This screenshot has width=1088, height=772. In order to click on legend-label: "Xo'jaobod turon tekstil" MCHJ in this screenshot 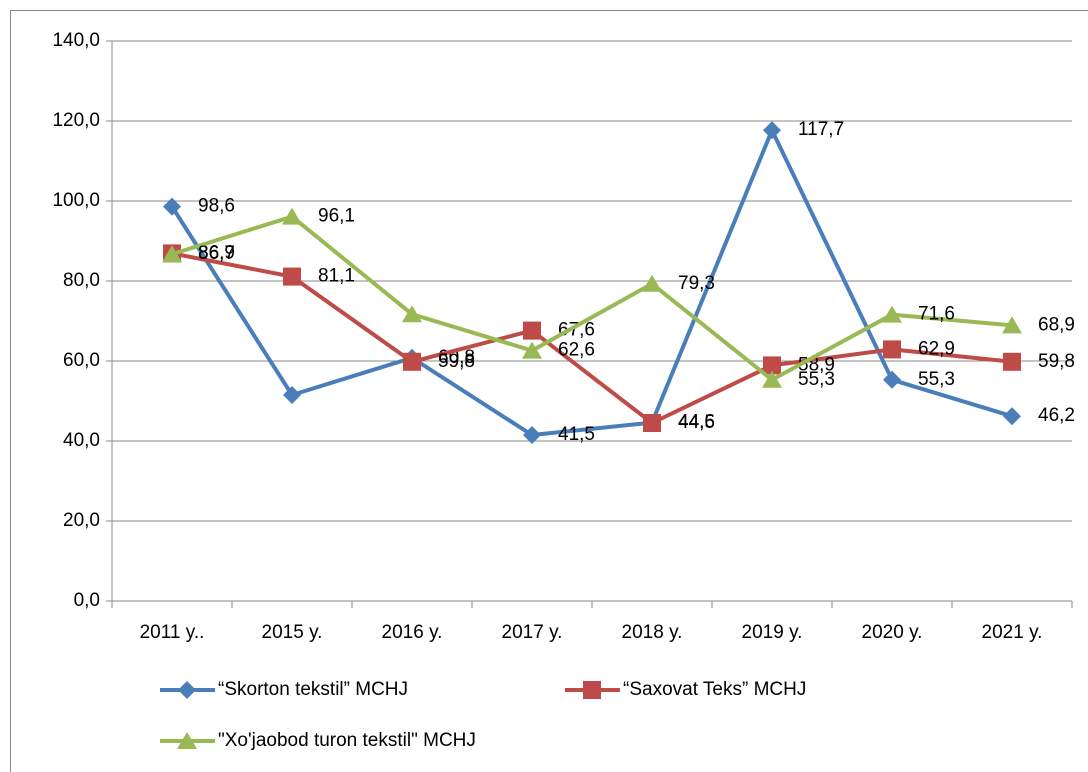, I will do `click(347, 740)`.